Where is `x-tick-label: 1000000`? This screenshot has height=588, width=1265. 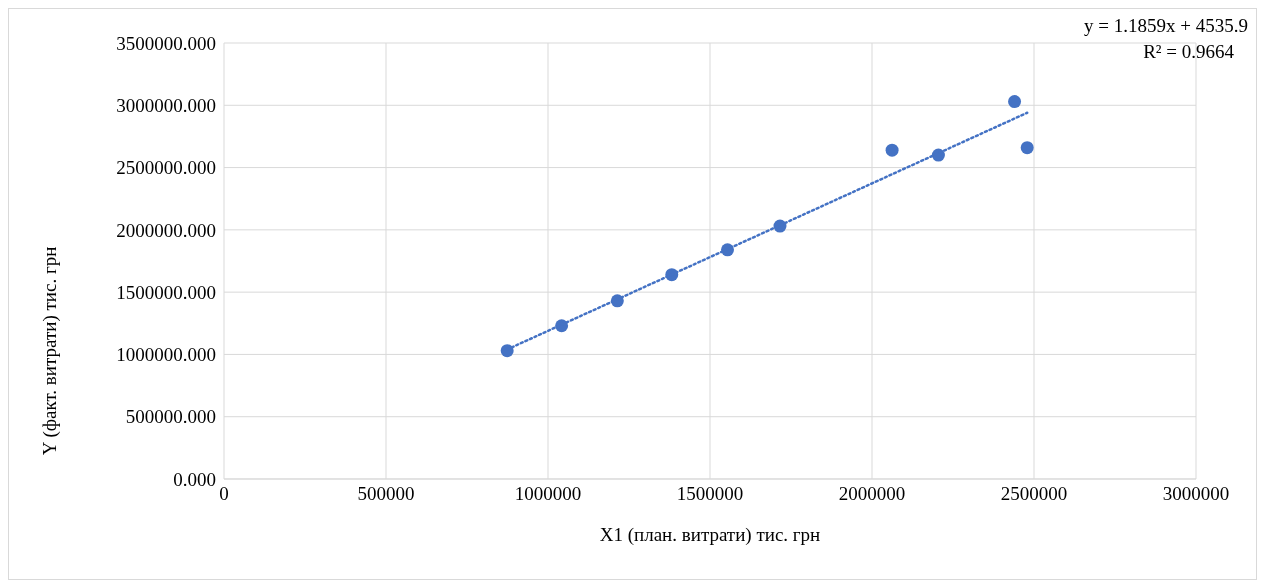
x-tick-label: 1000000 is located at coordinates (548, 494).